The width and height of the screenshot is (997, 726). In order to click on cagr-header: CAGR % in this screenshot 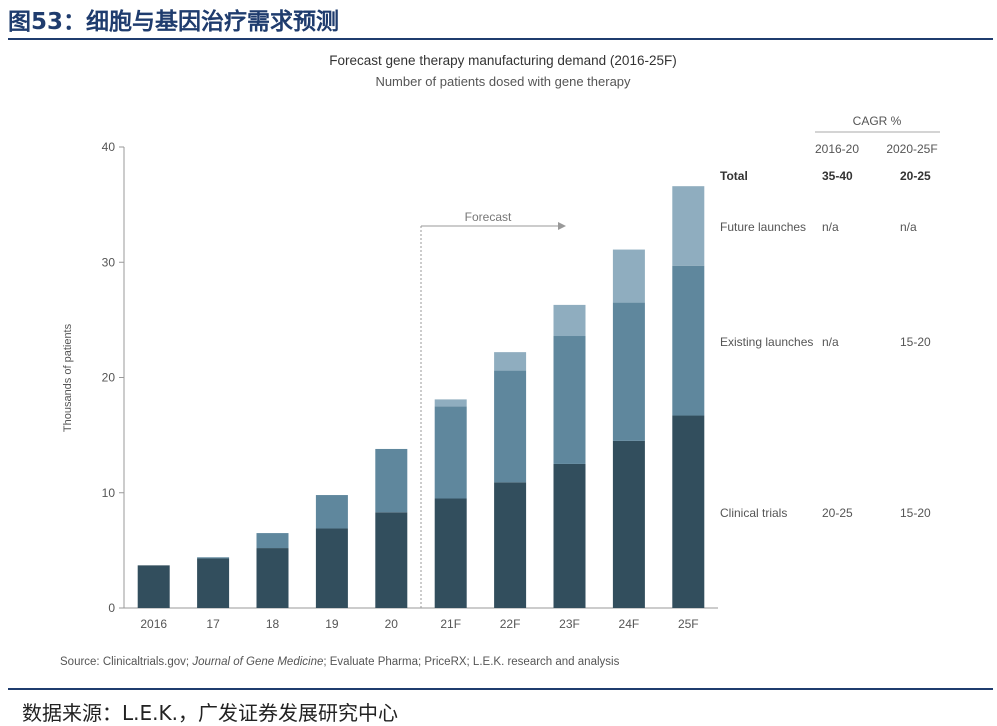, I will do `click(877, 121)`.